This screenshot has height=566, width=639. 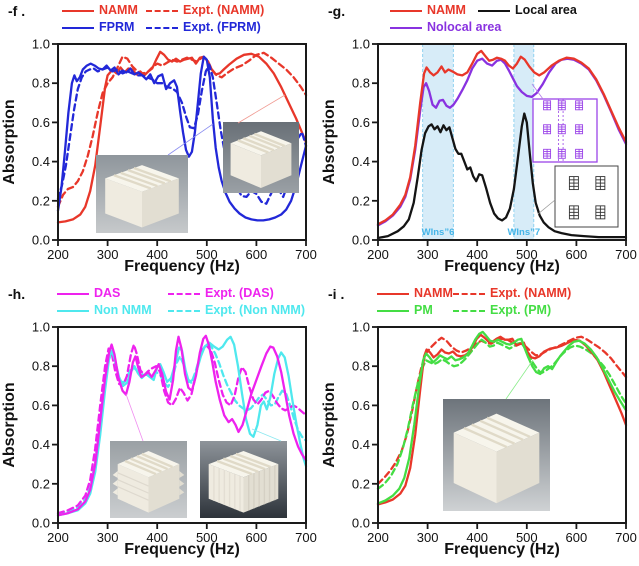 I want to click on curve-pm, so click(x=502, y=417).